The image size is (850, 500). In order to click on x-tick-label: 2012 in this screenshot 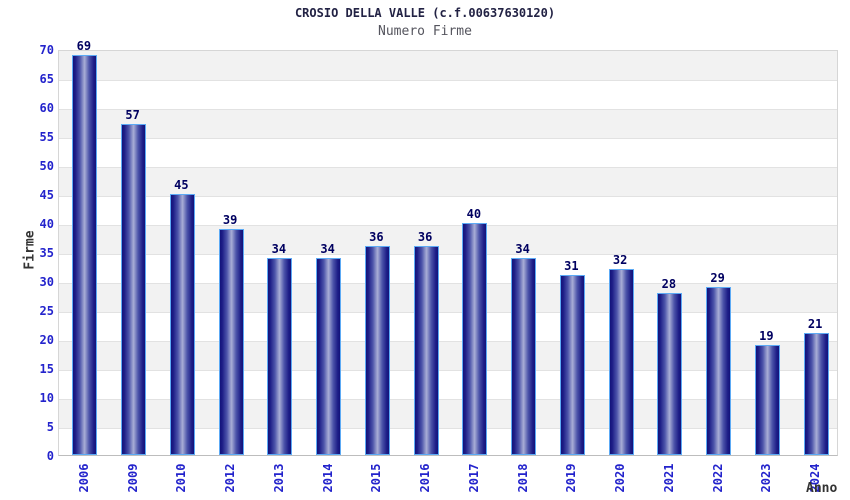, I will do `click(230, 478)`.